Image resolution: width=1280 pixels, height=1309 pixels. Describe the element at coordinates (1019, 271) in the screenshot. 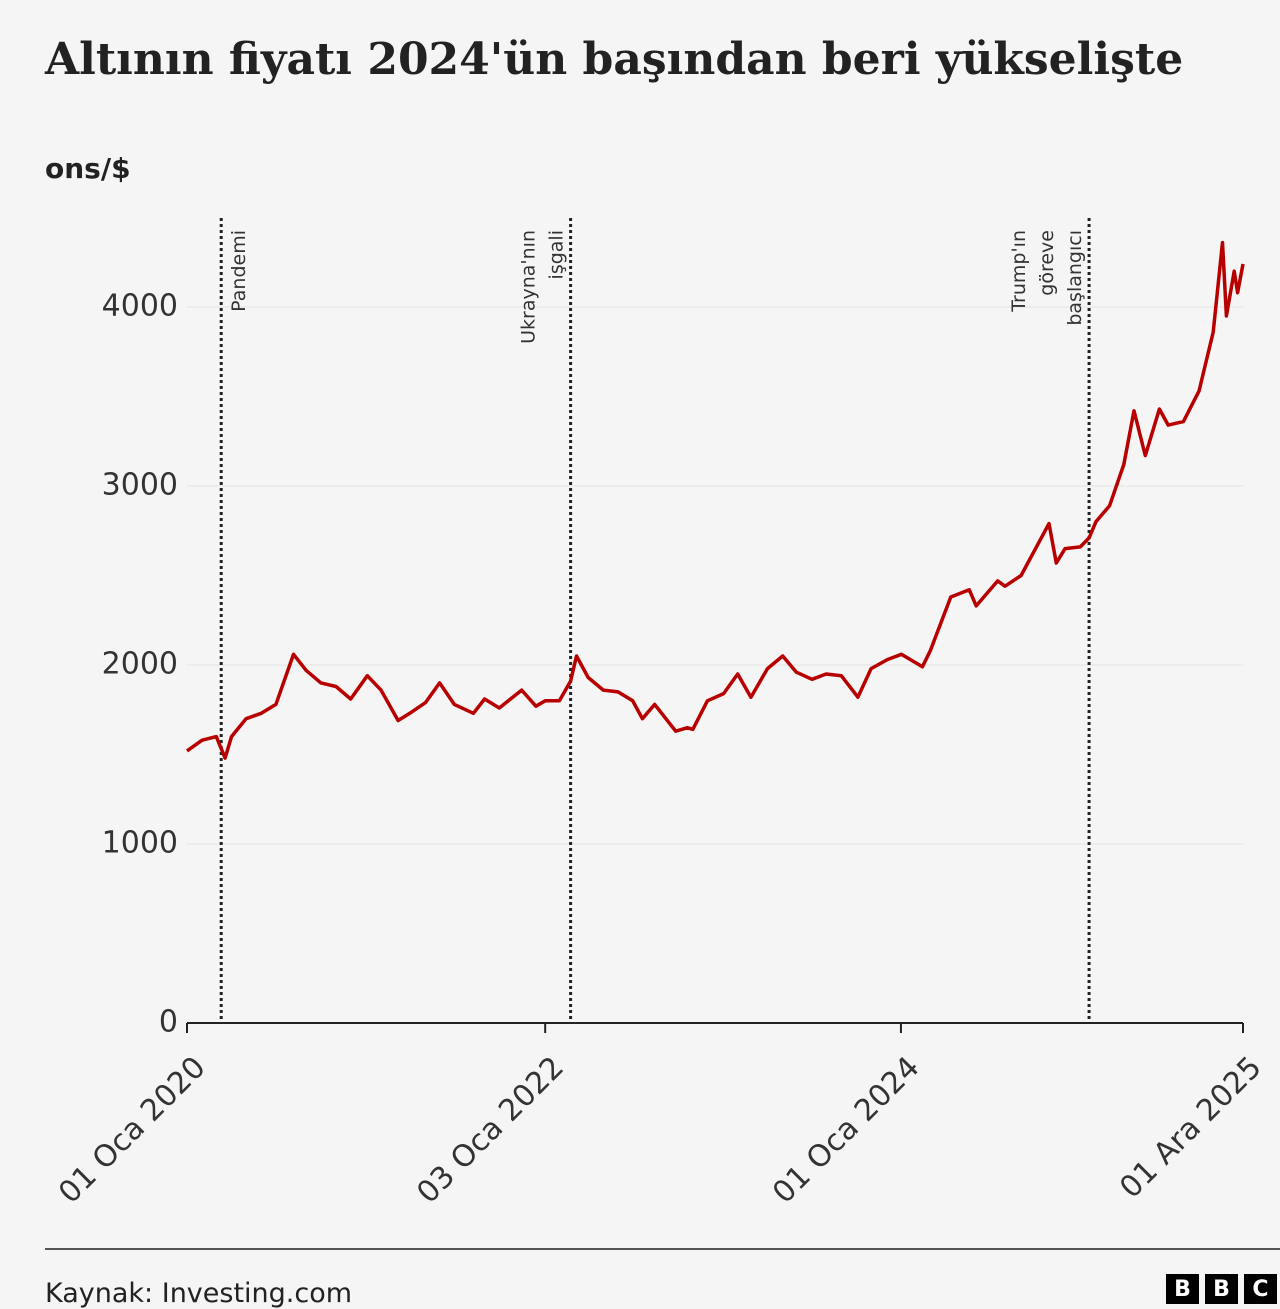

I see `annotation-label: Trump'ın` at that location.